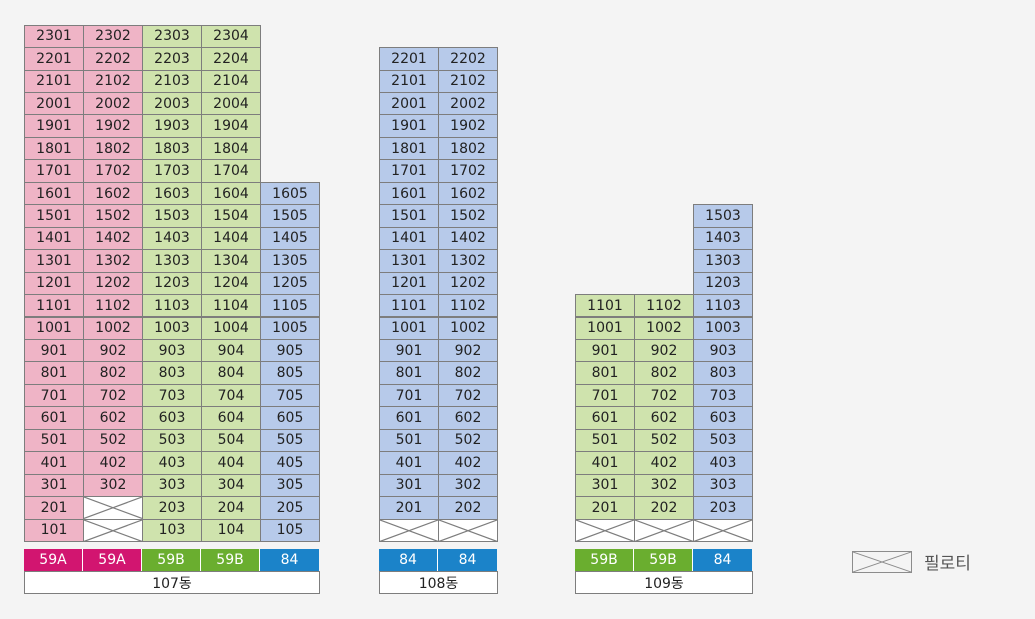  Describe the element at coordinates (290, 283) in the screenshot. I see `unit-cell: 1205` at that location.